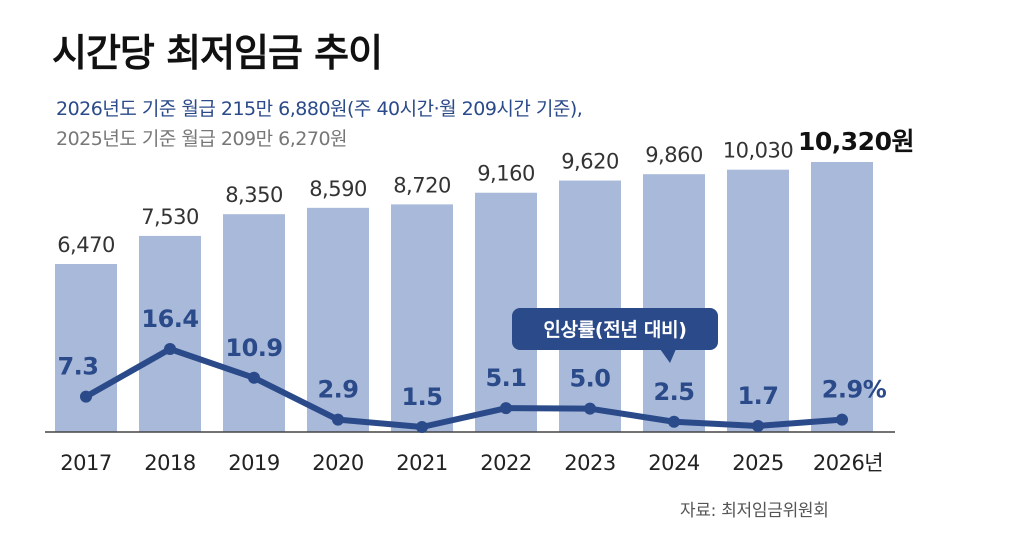 Image resolution: width=1025 pixels, height=553 pixels. Describe the element at coordinates (421, 463) in the screenshot. I see `x-tick-label: 2021` at that location.